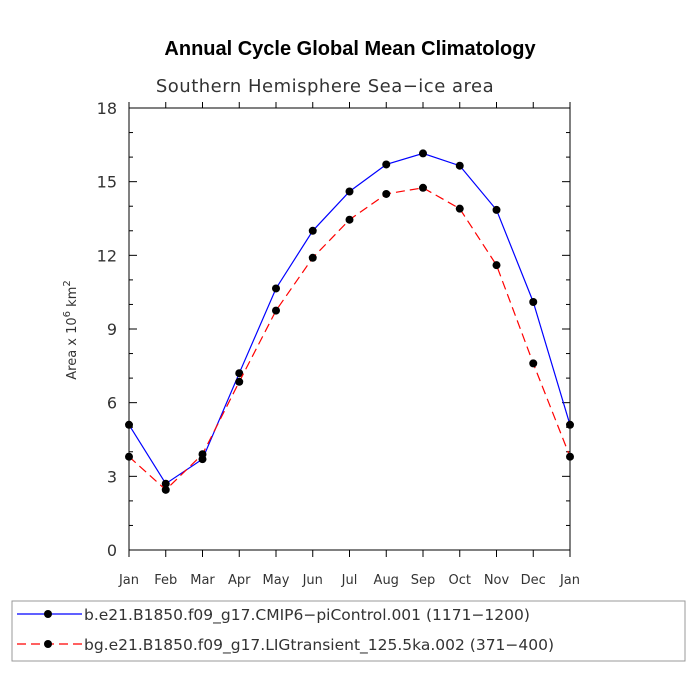 This screenshot has height=700, width=700. I want to click on y-tick-label: 9, so click(112, 329).